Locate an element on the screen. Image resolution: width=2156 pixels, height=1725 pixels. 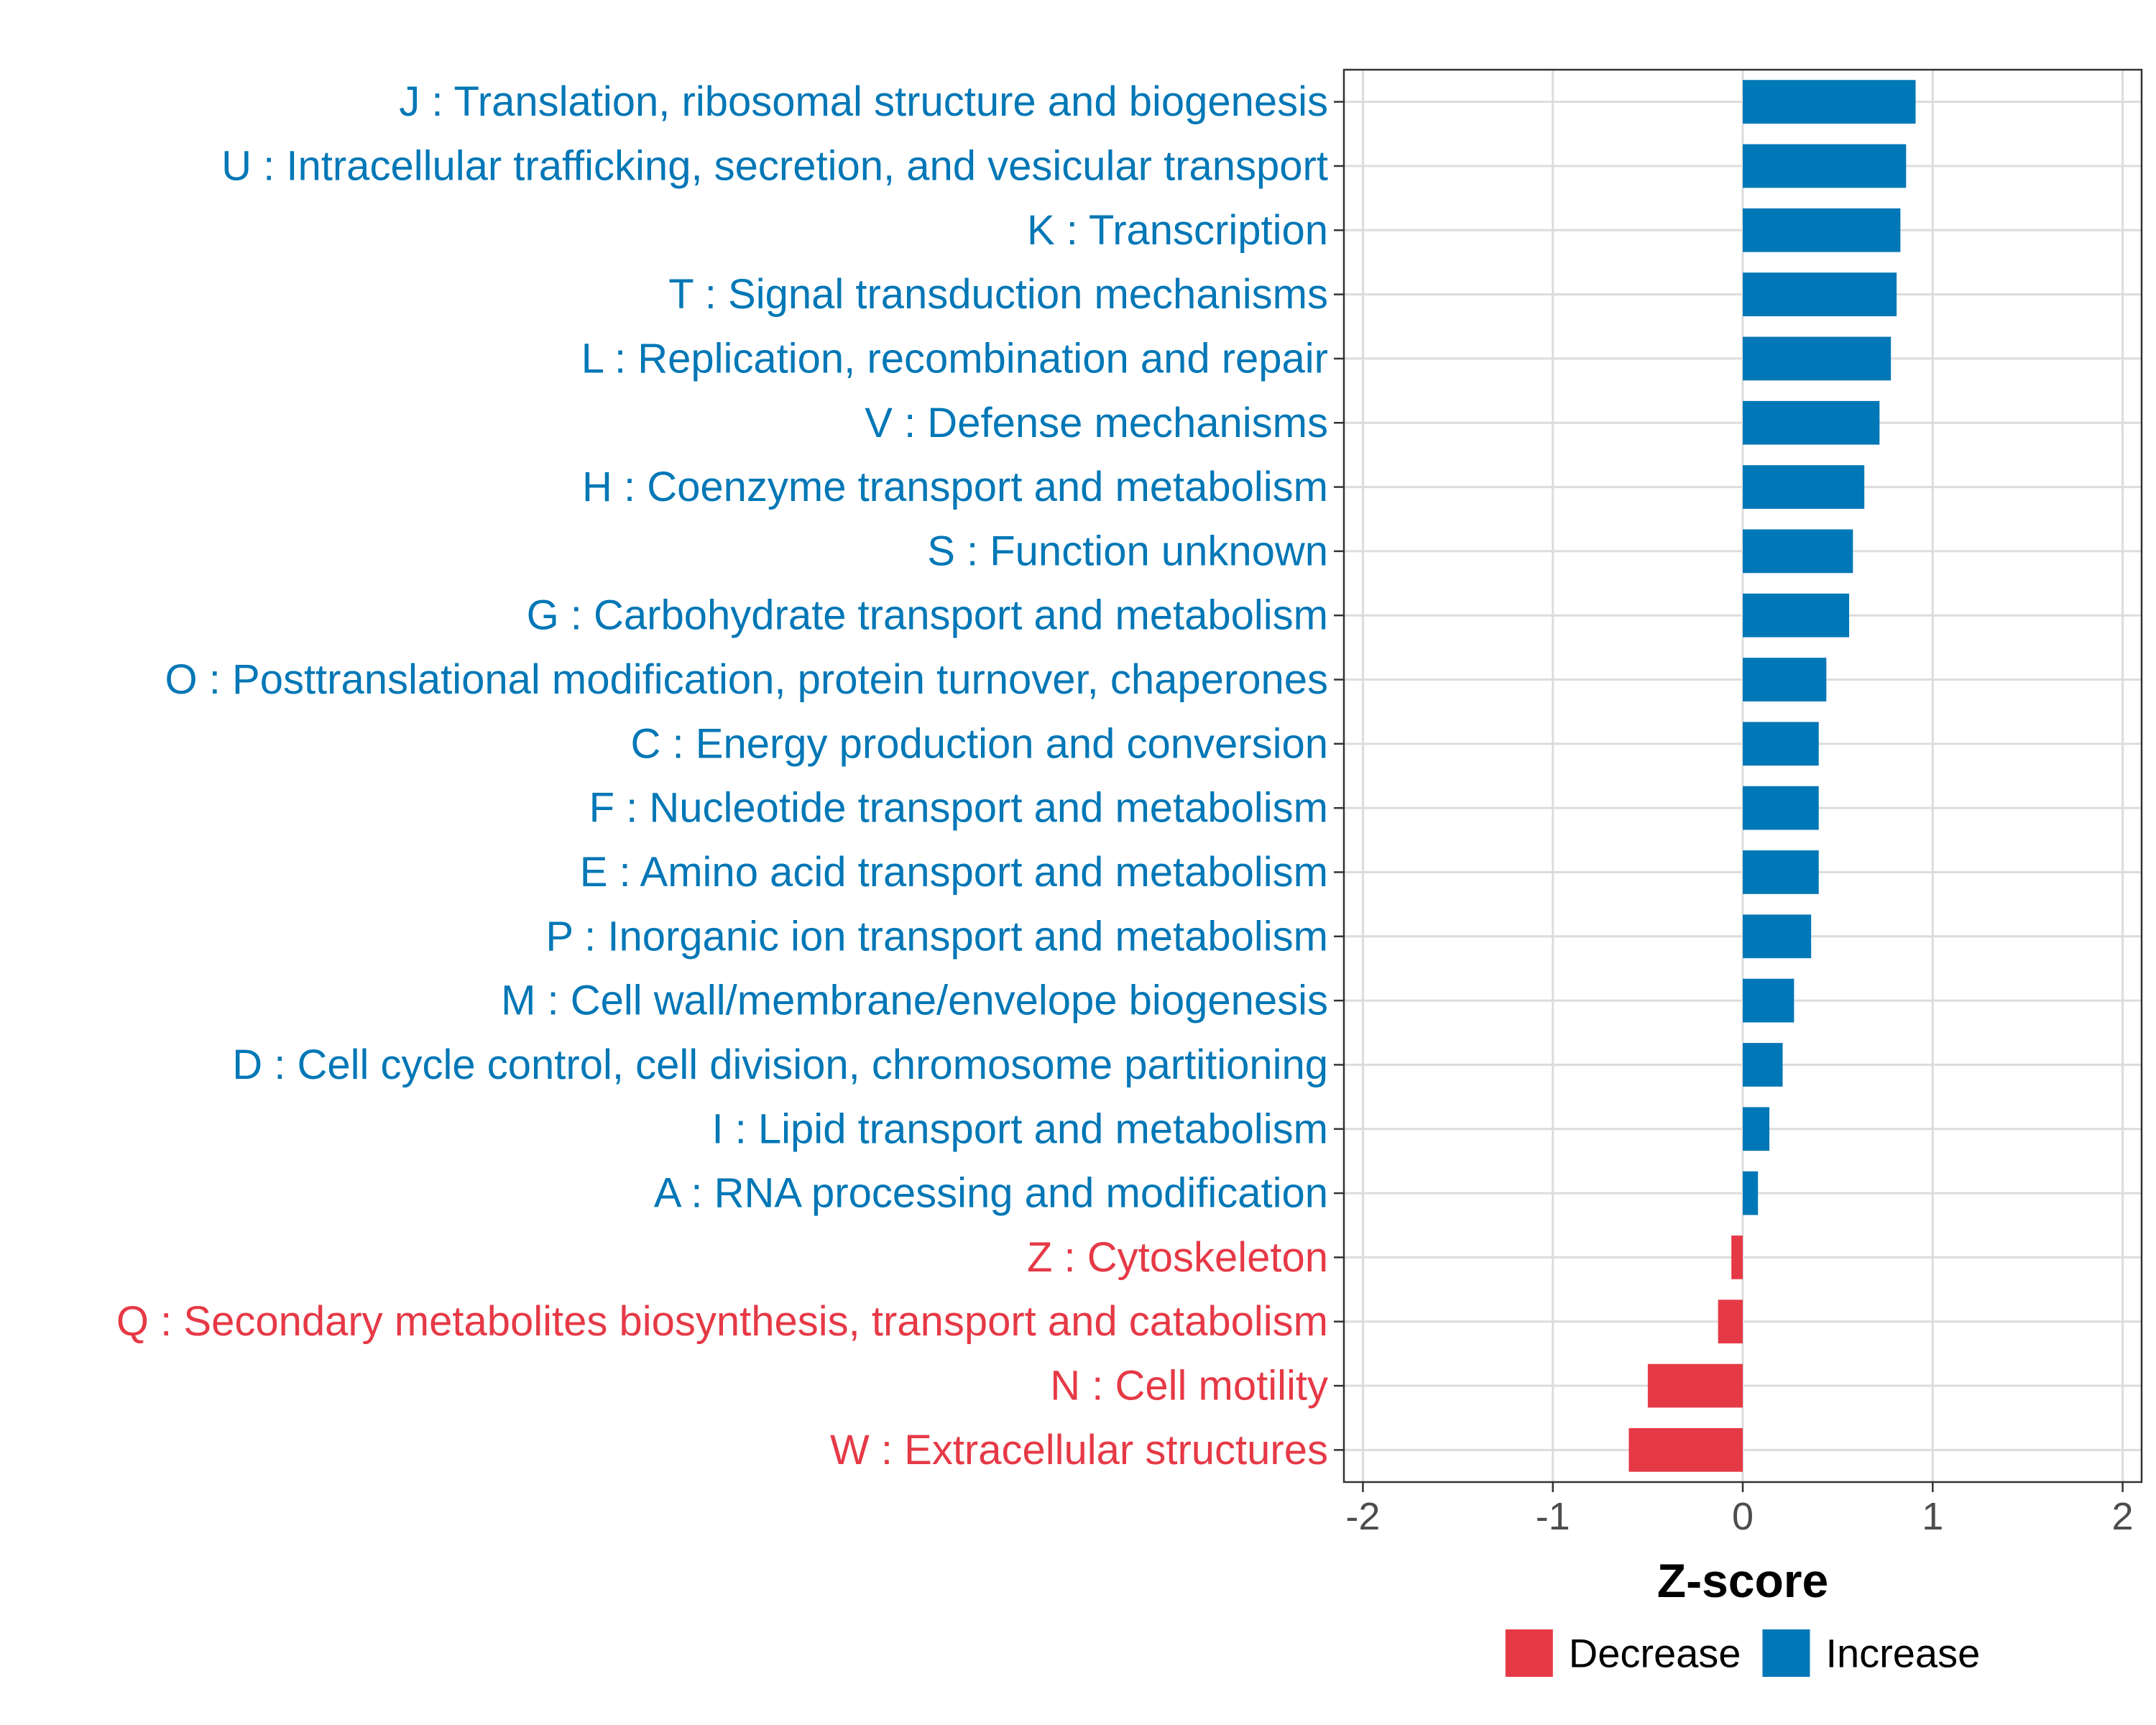
x-axis: -2 -1 0 1 2 is located at coordinates (1739, 1510).